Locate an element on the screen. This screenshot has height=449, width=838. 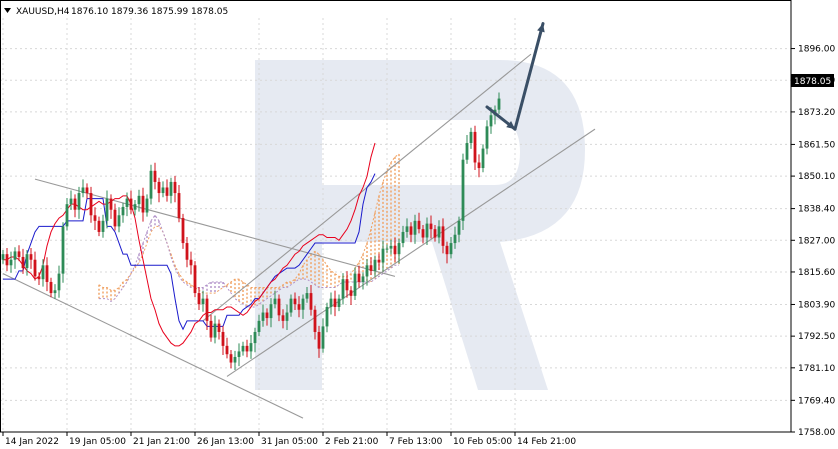
y-tick-label: 1861.50 is located at coordinates (816, 145).